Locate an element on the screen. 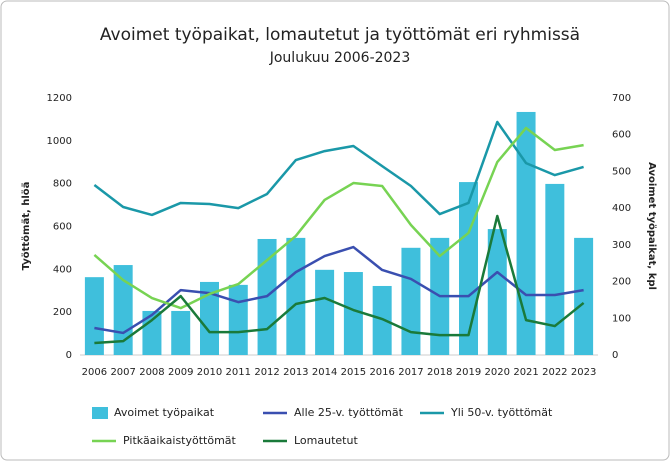  legend-label: Avoimet työpaikat is located at coordinates (164, 412).